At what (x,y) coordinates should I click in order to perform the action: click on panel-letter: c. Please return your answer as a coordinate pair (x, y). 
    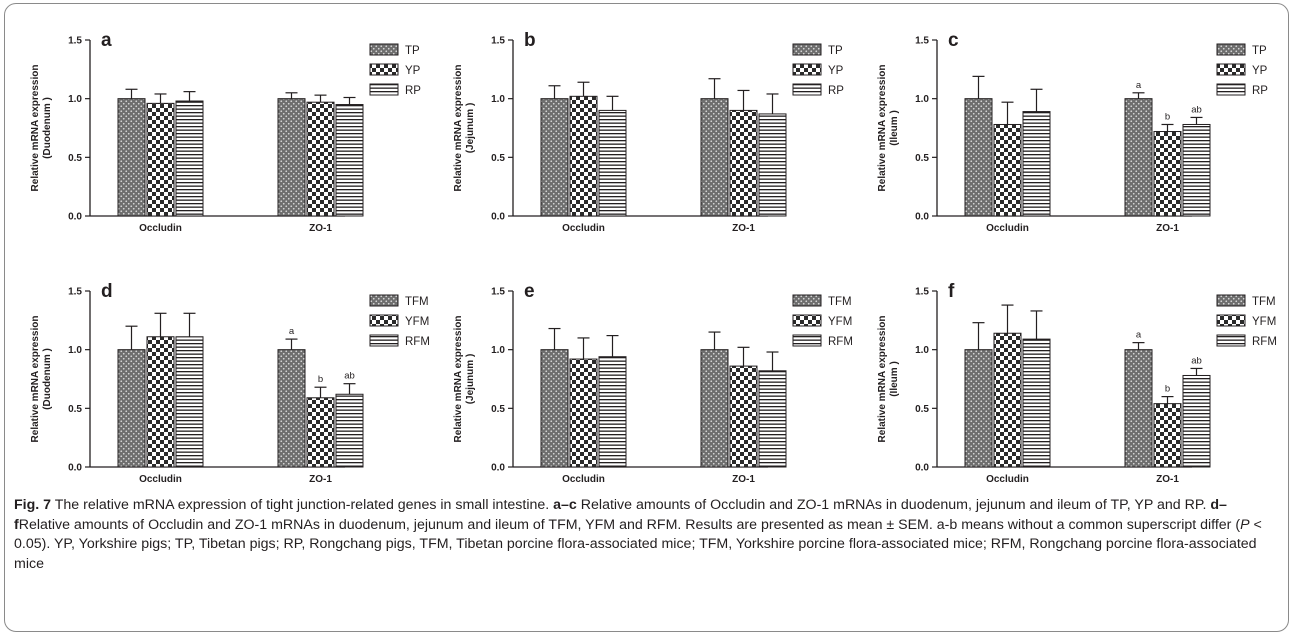
    Looking at the image, I should click on (953, 40).